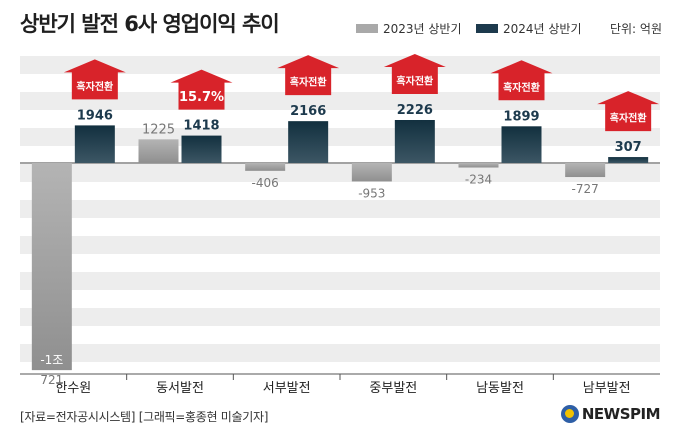 This screenshot has width=680, height=442. I want to click on legend-item-2024: 2024년 상반기, so click(529, 28).